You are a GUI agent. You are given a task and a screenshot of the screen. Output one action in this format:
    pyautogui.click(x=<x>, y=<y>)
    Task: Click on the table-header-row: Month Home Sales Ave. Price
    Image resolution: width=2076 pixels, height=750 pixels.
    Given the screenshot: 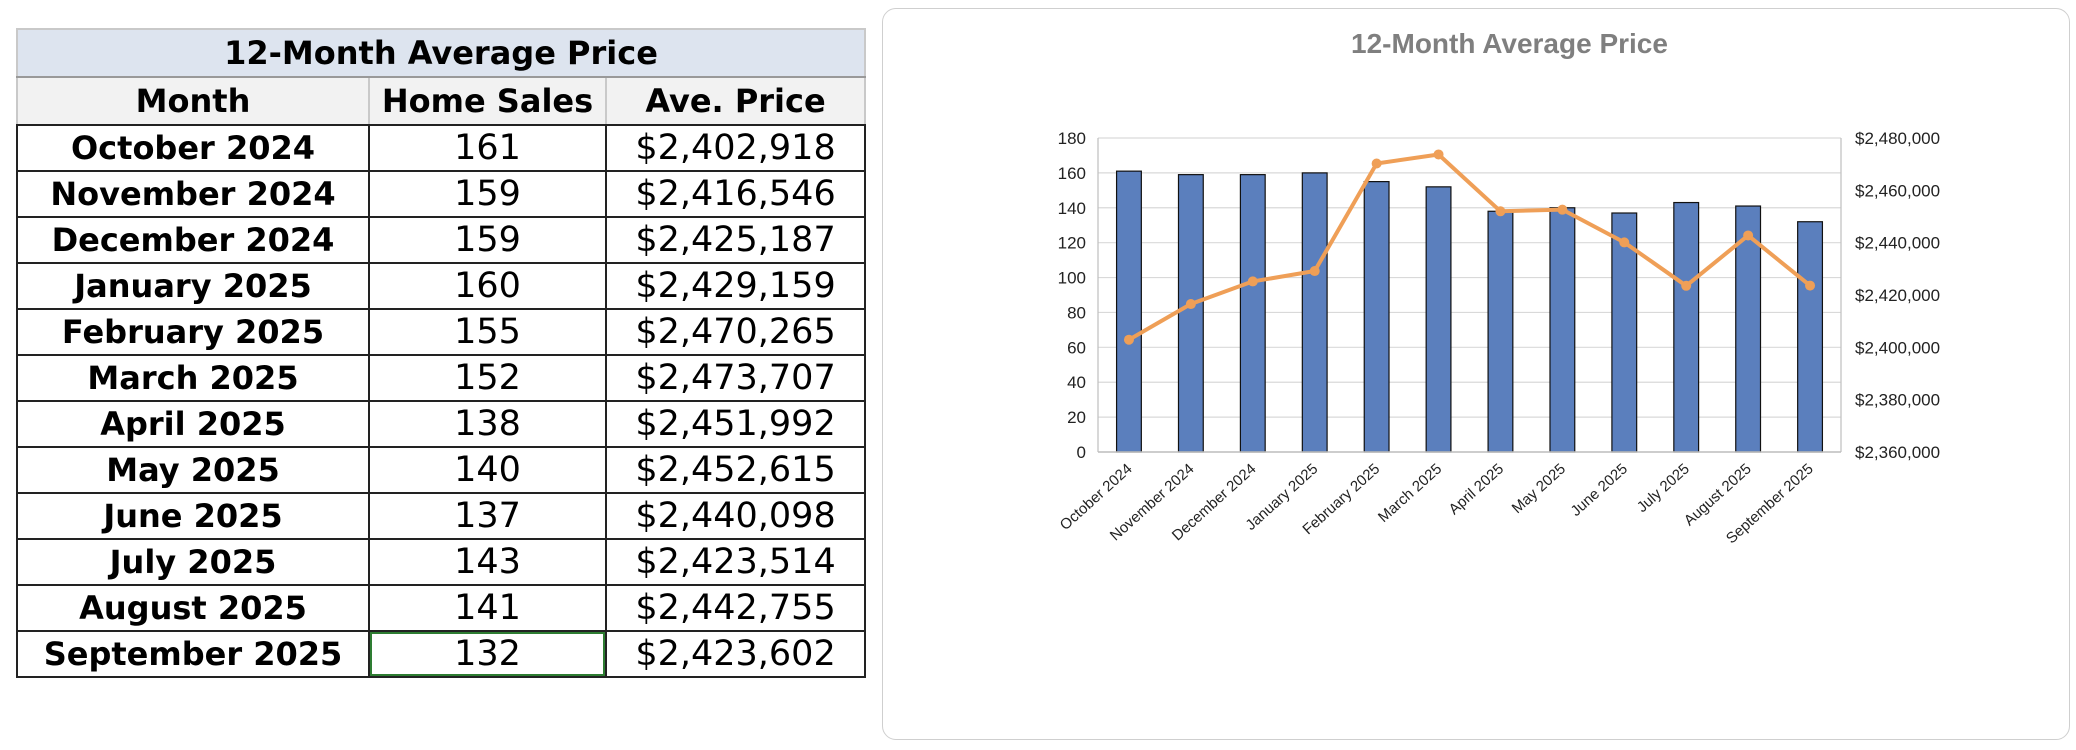 What is the action you would take?
    pyautogui.click(x=441, y=101)
    